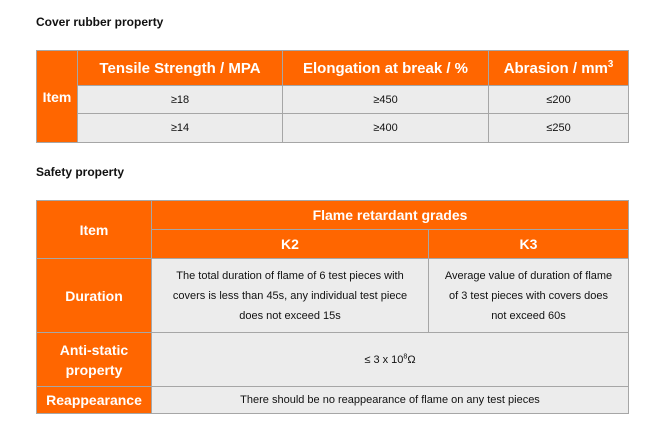 The width and height of the screenshot is (660, 430). I want to click on abrasion-header: Abrasion / mm3, so click(558, 68).